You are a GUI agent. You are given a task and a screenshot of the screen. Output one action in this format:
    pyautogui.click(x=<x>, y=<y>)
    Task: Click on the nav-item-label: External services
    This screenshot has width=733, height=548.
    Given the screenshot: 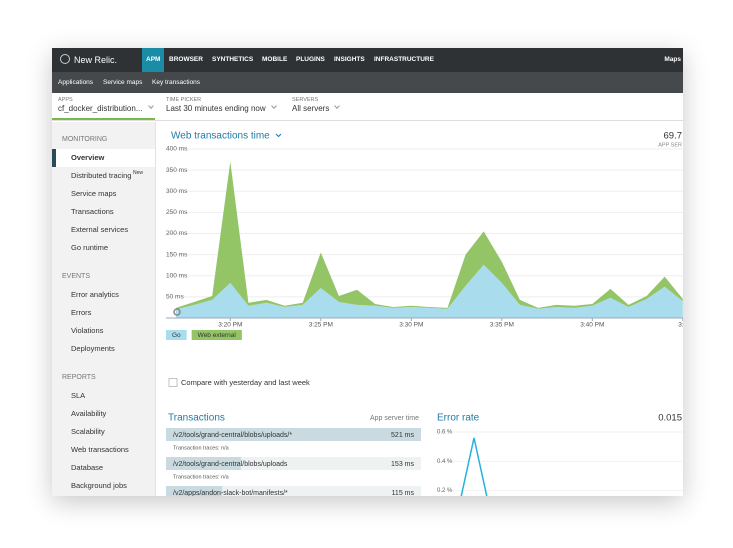 What is the action you would take?
    pyautogui.click(x=100, y=229)
    